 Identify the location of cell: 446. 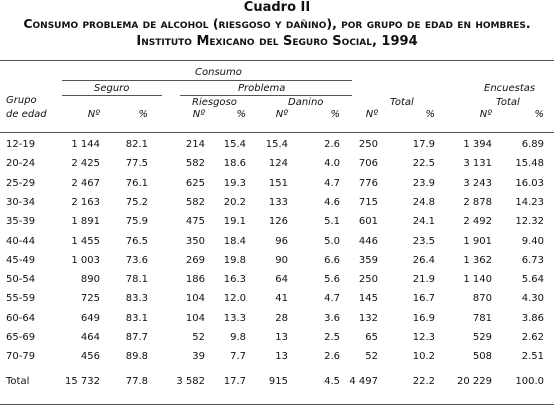
(368, 241).